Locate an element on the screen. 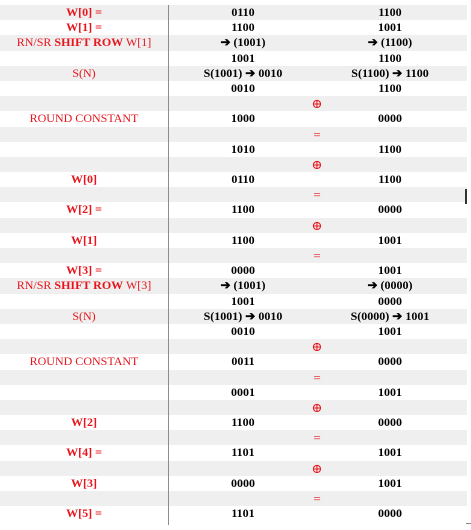 This screenshot has width=471, height=530. right-nibble-value: S(0000) ➔ 1001 is located at coordinates (390, 315).